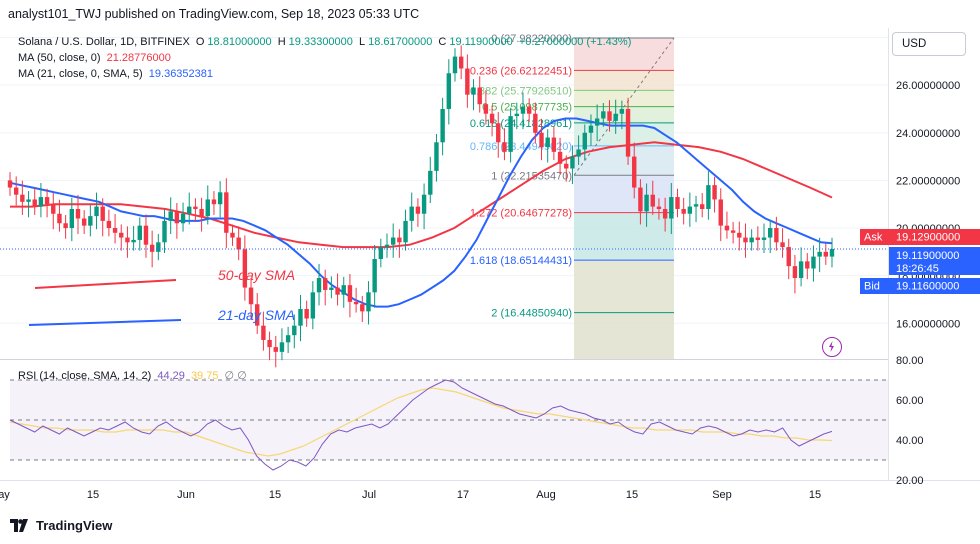 This screenshot has width=980, height=544. I want to click on rsi-path, so click(421, 425).